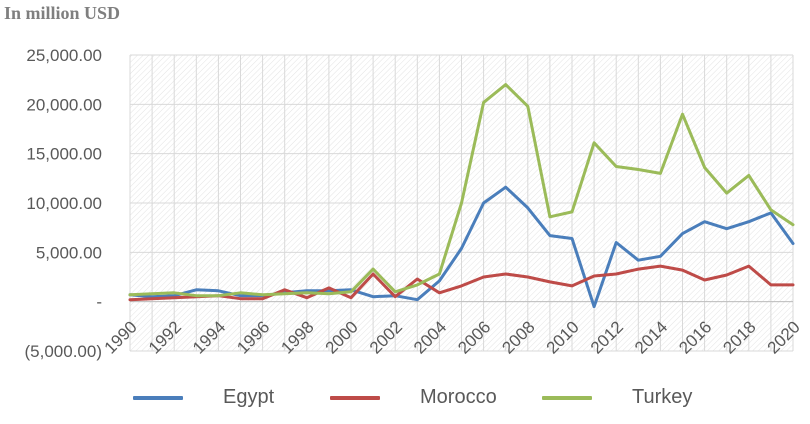 Image resolution: width=810 pixels, height=424 pixels. Describe the element at coordinates (64, 104) in the screenshot. I see `y-tick-label: 20,000.00` at that location.